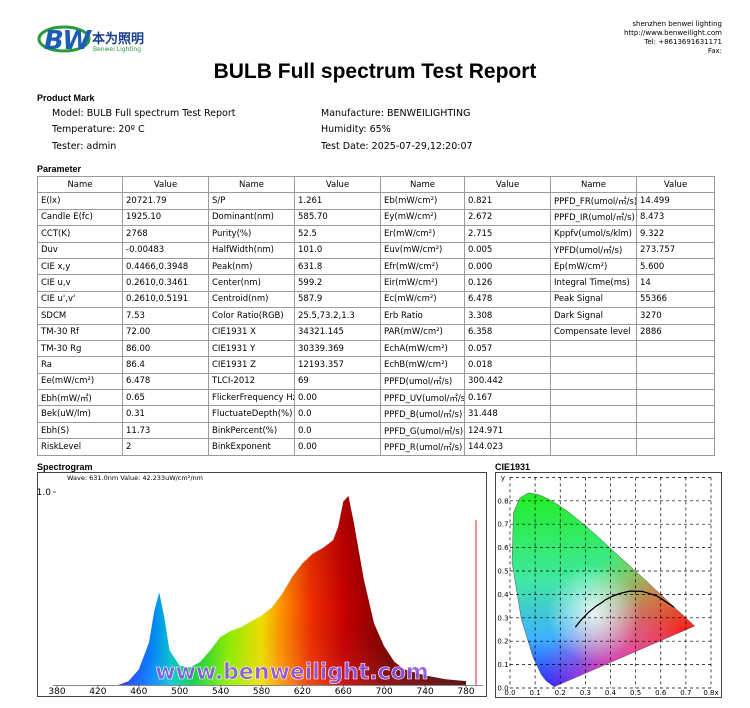  What do you see at coordinates (44, 493) in the screenshot?
I see `y-tick-label: 1.0` at bounding box center [44, 493].